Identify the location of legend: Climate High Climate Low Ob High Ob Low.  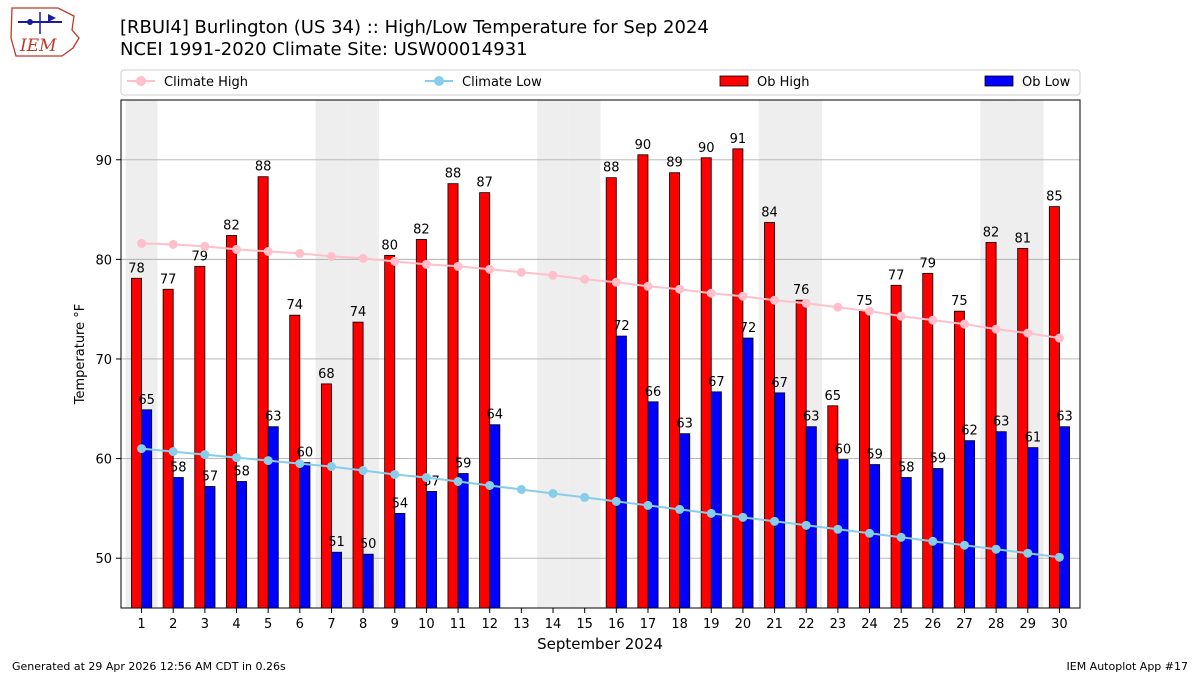
(600, 82).